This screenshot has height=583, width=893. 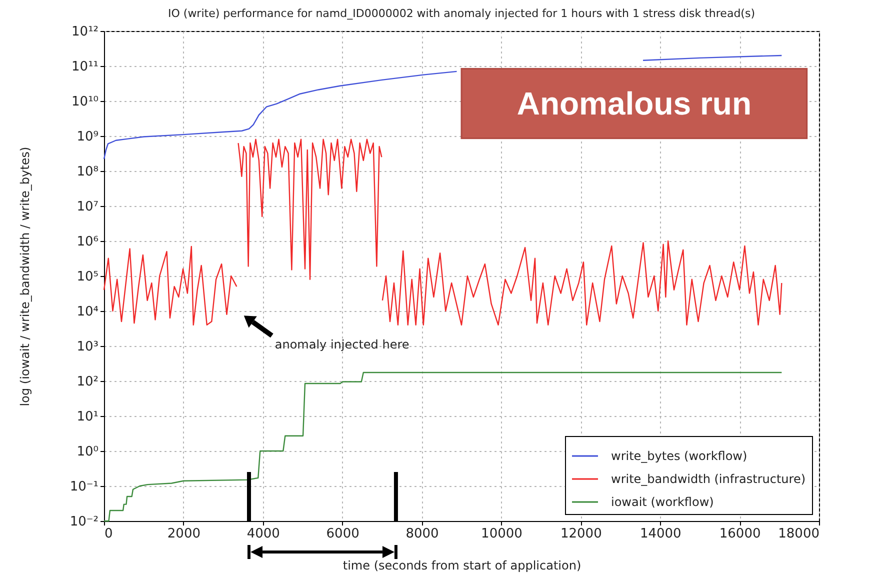 I want to click on x-tick-label: 18000, so click(x=799, y=534).